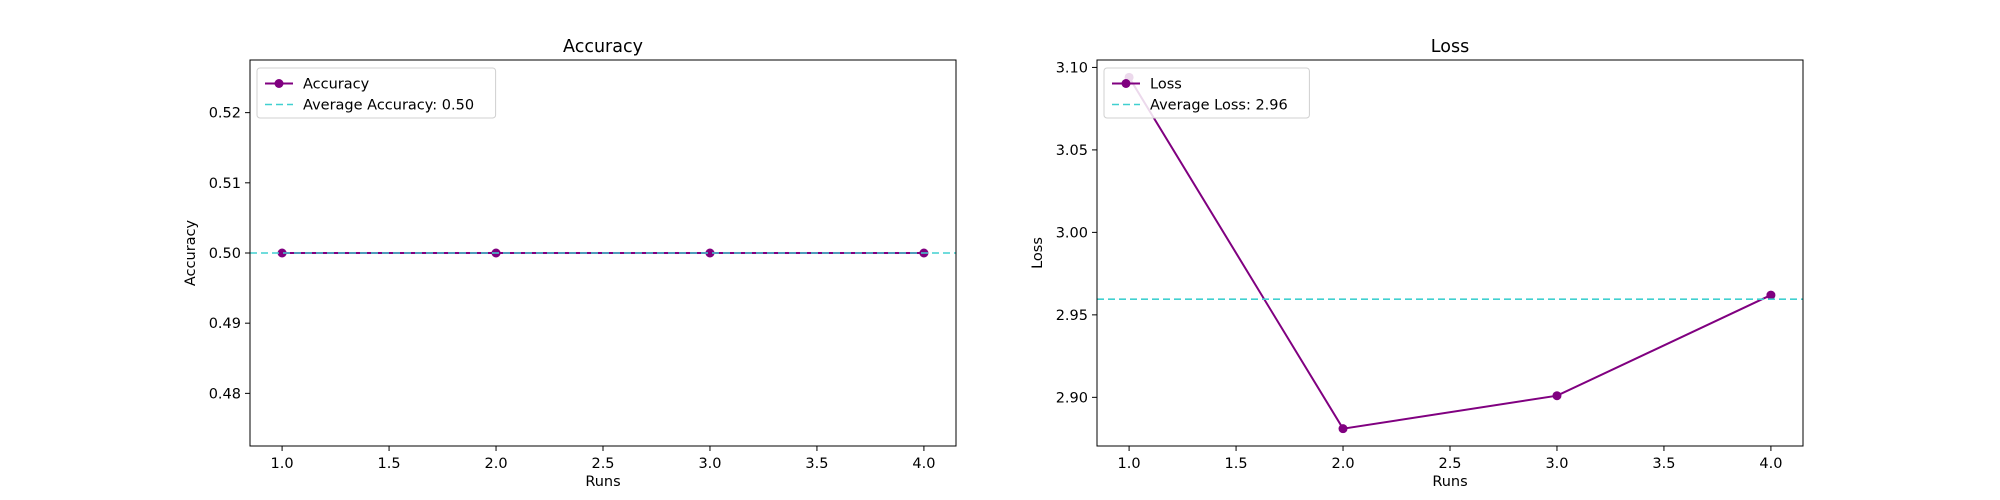 Image resolution: width=2000 pixels, height=500 pixels. Describe the element at coordinates (1038, 253) in the screenshot. I see `y-axis-label: Loss` at that location.